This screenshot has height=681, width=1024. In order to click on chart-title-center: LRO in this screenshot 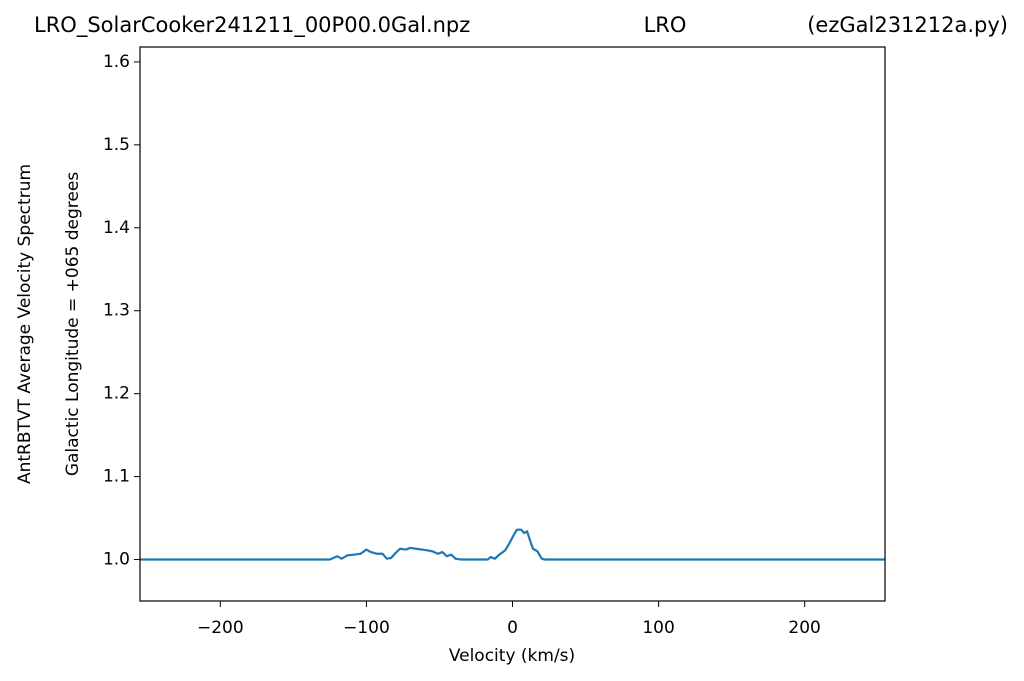, I will do `click(665, 25)`.